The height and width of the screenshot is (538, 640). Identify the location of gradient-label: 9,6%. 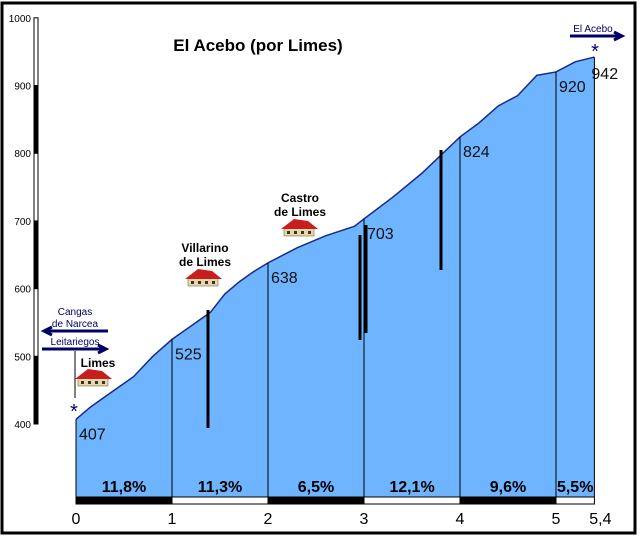
(508, 487).